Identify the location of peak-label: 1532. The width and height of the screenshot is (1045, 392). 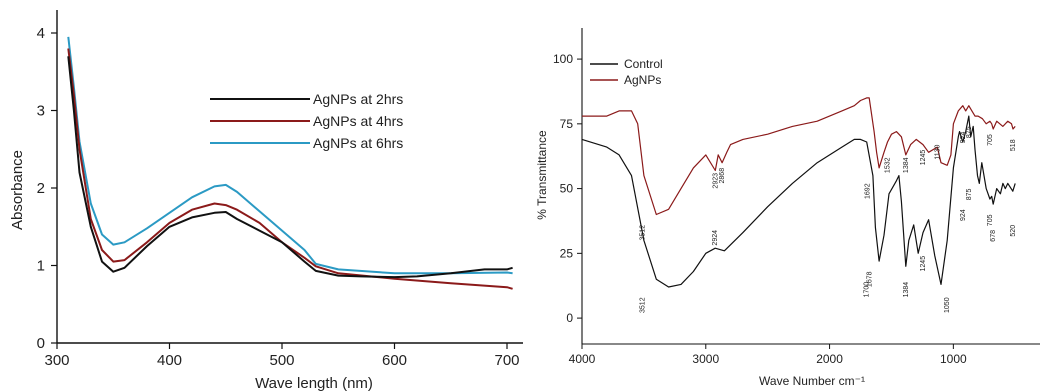
(888, 165).